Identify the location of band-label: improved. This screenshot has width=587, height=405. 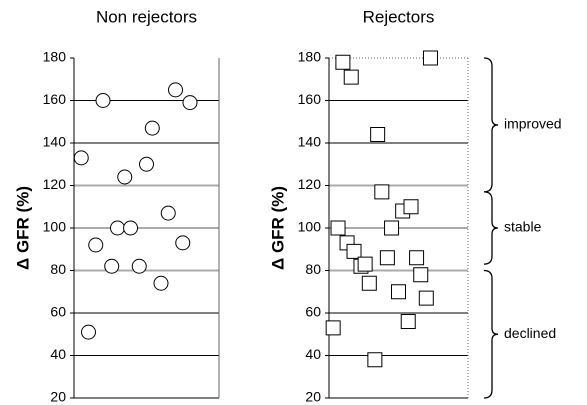
(533, 124).